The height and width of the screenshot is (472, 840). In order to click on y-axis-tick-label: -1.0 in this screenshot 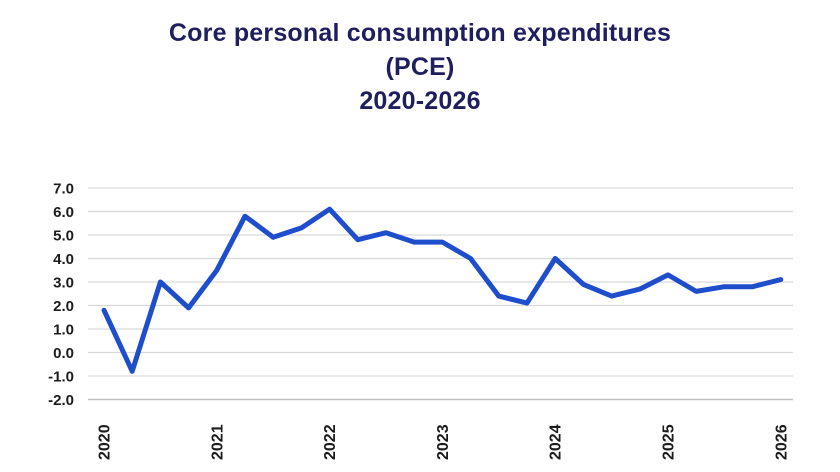, I will do `click(61, 377)`.